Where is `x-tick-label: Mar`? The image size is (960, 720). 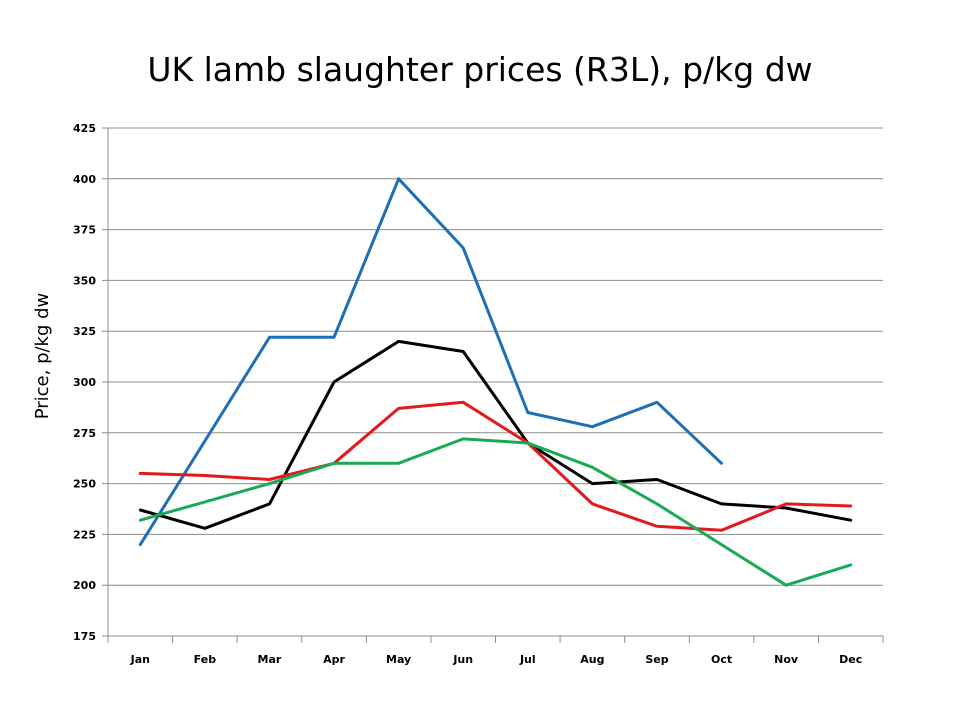
x-tick-label: Mar is located at coordinates (270, 659).